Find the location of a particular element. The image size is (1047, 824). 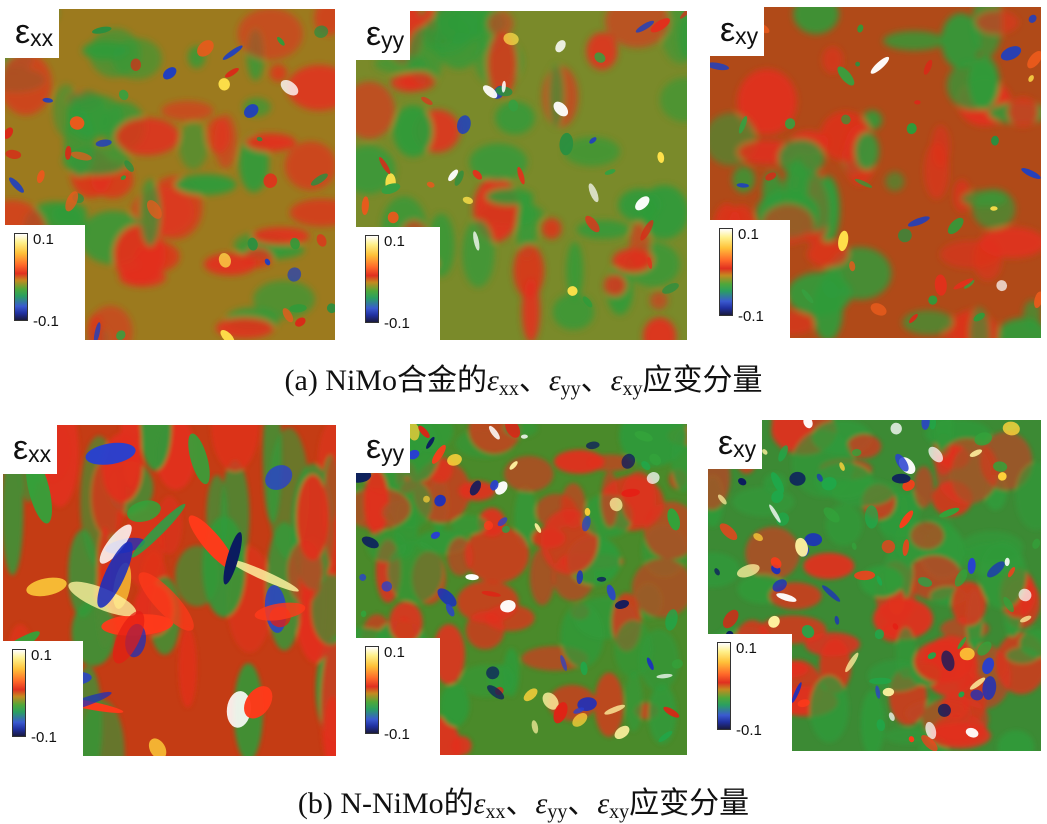

strain-map-b-exy: εxy 0.1 -0.1 is located at coordinates (874, 585).